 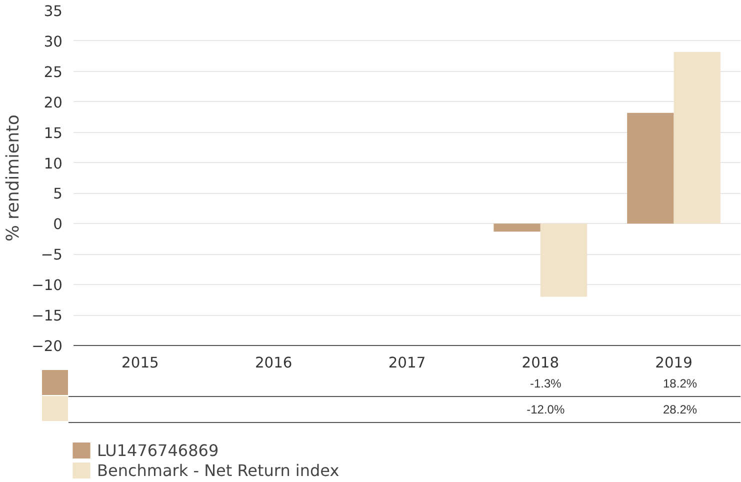 I want to click on y-tick-label: 25, so click(x=53, y=72).